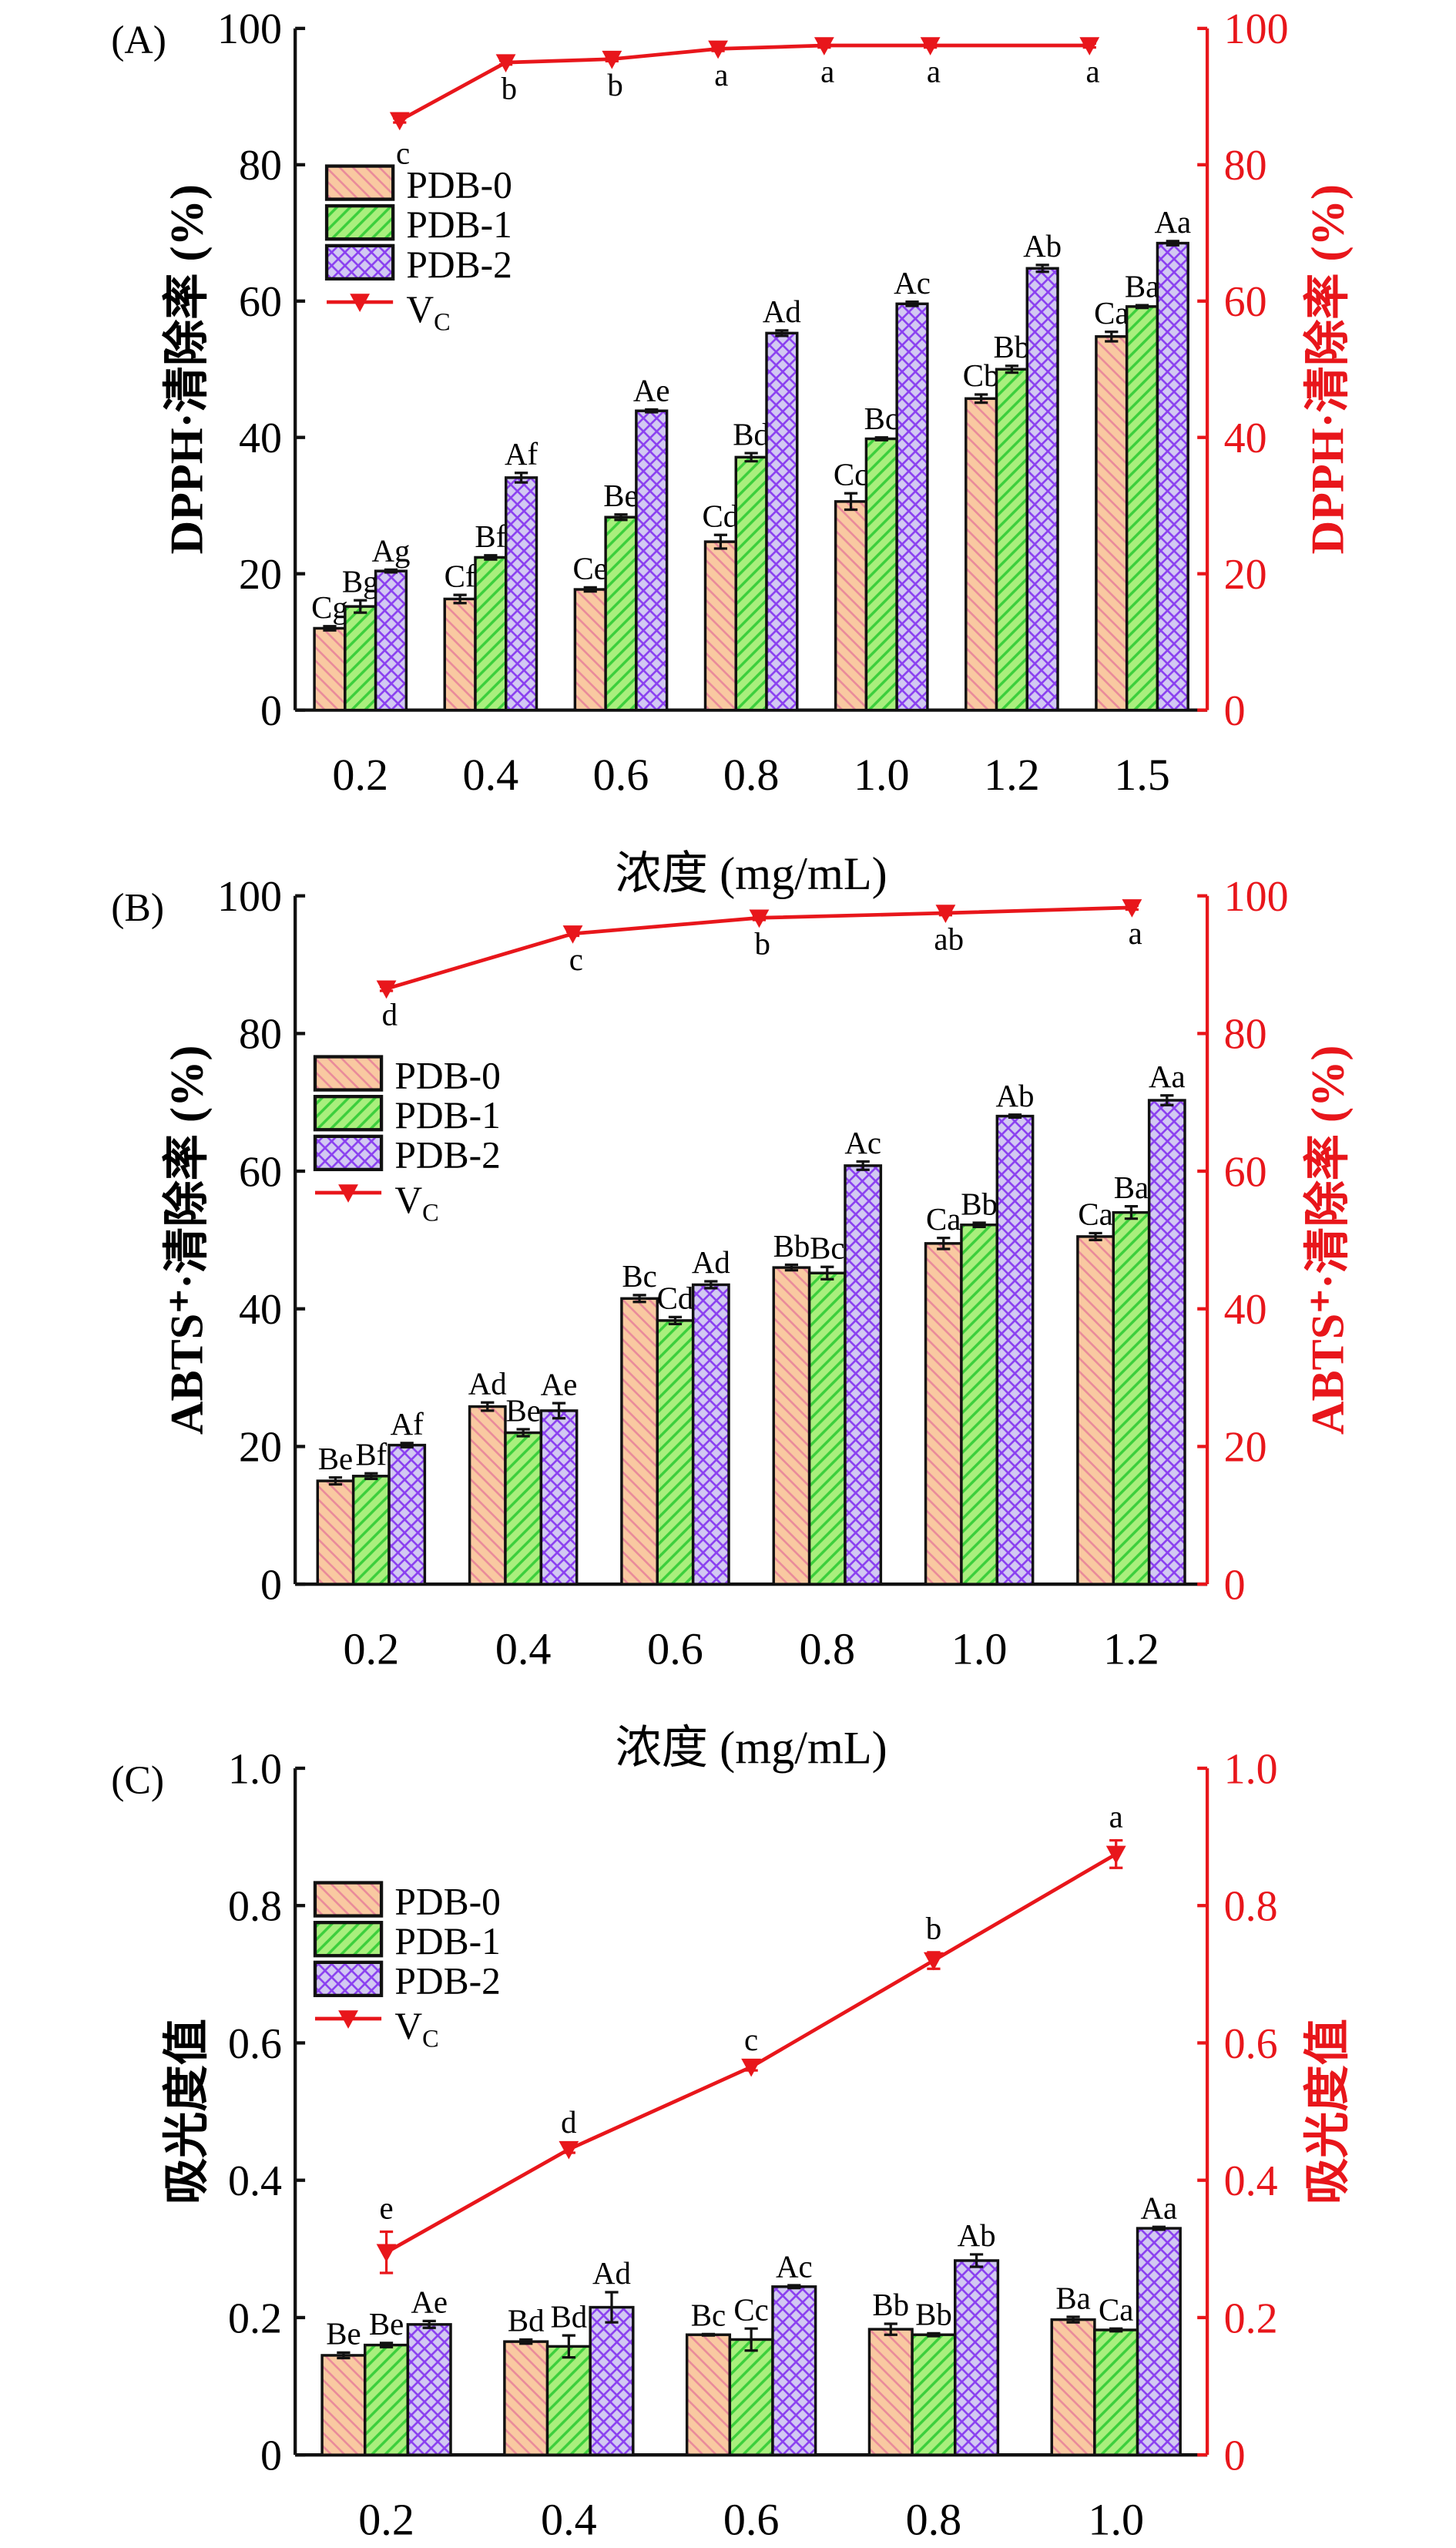 This screenshot has height=2548, width=1456. Describe the element at coordinates (1246, 575) in the screenshot. I see `right-tick-label: 20` at that location.